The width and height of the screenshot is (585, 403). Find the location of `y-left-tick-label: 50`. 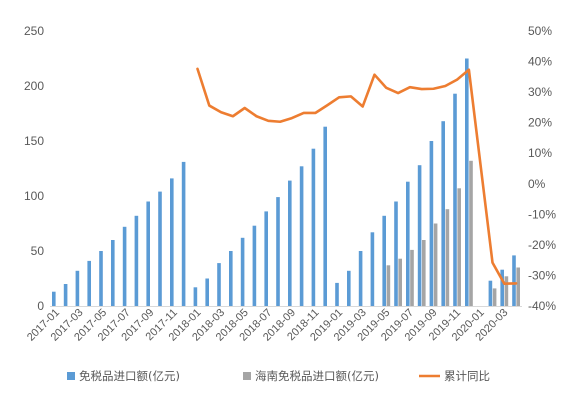

y-left-tick-label: 50 is located at coordinates (38, 251).